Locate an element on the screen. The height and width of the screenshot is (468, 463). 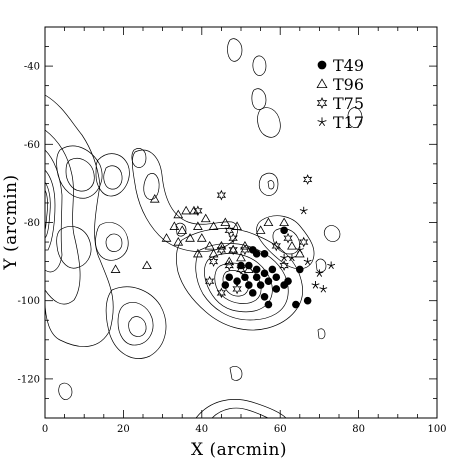
legend-label-t49: T49 is located at coordinates (348, 65).